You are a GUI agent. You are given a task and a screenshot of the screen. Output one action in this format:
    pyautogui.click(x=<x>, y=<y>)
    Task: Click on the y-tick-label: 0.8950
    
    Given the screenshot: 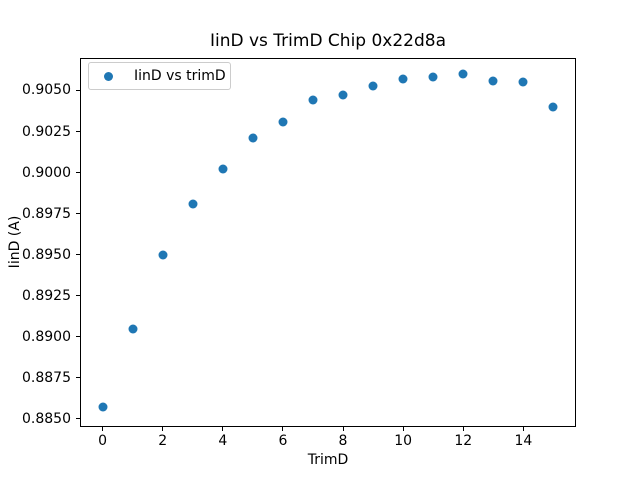 What is the action you would take?
    pyautogui.click(x=46, y=254)
    